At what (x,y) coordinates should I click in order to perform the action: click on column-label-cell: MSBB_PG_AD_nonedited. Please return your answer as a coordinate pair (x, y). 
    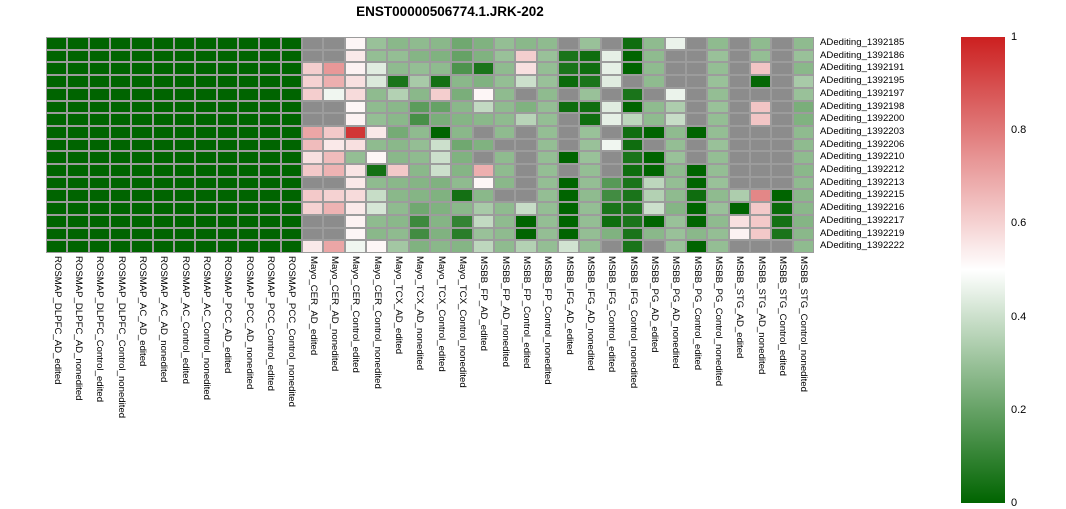
    Looking at the image, I should click on (675, 376).